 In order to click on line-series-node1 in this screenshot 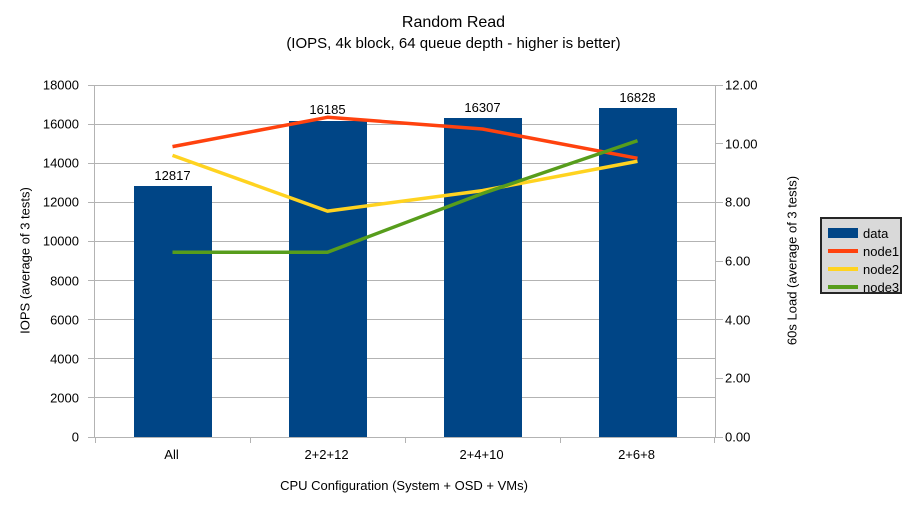, I will do `click(405, 138)`.